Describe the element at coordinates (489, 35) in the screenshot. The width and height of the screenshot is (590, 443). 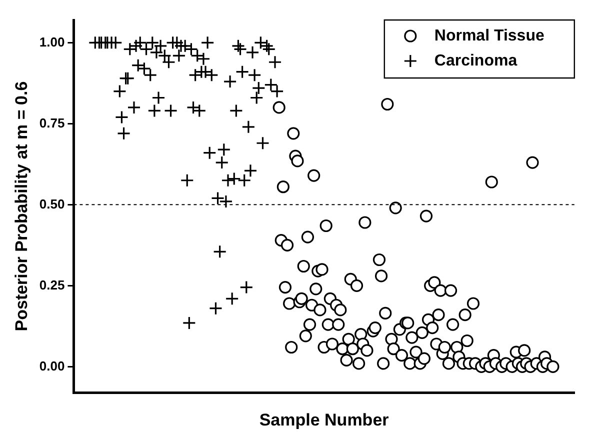
I see `legend-label: Normal Tissue` at that location.